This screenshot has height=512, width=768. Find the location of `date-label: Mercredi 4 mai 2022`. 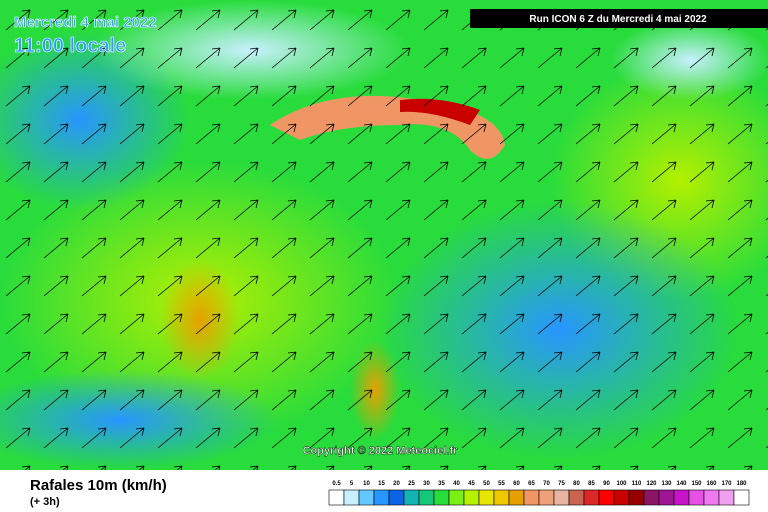

date-label: Mercredi 4 mai 2022 is located at coordinates (85, 22).